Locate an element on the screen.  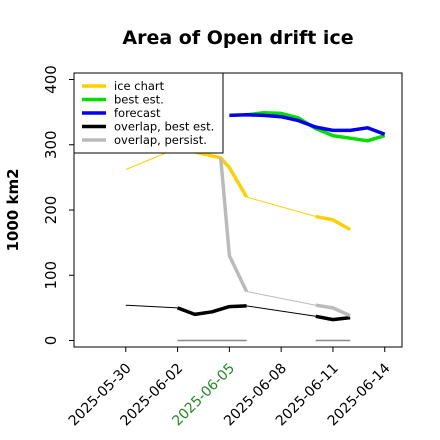
legend-label: forecast is located at coordinates (137, 113).